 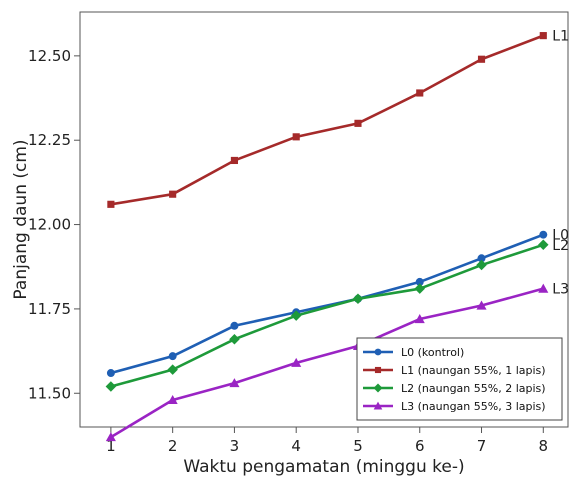 I want to click on legend-item: L2 (naungan 55%, 2 lapis), so click(x=454, y=388).